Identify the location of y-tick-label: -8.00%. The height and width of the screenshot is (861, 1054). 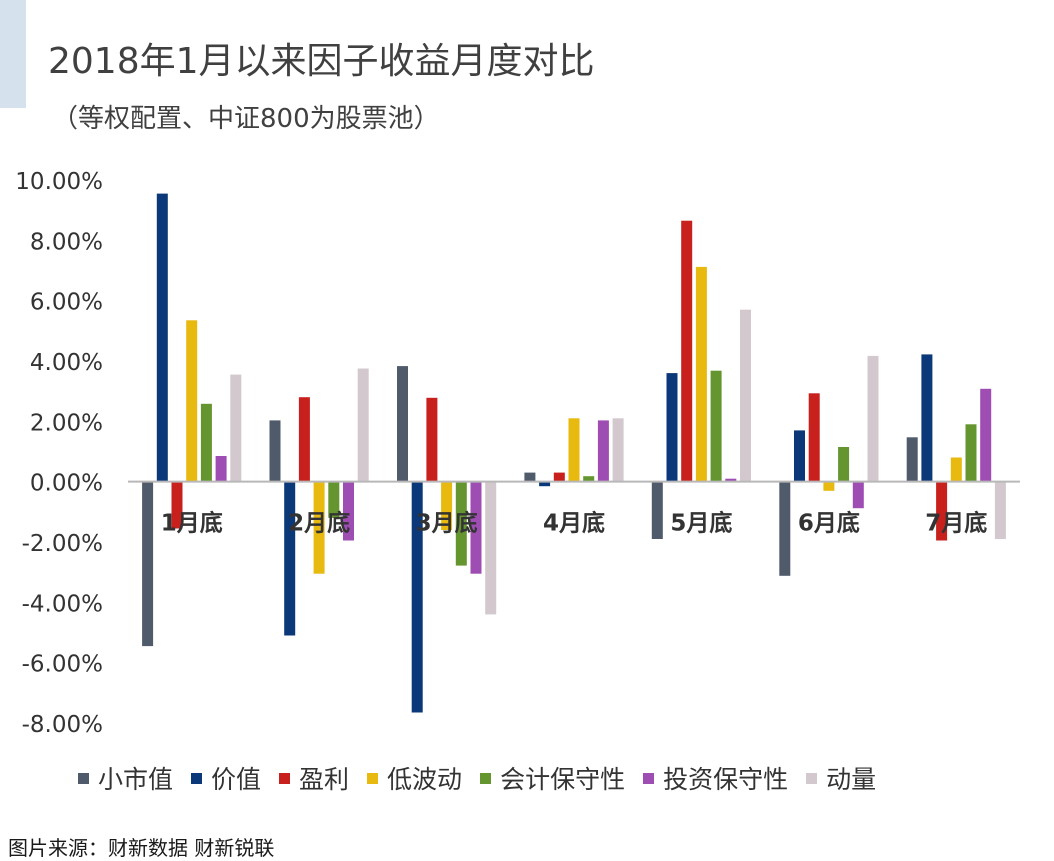
(62, 725).